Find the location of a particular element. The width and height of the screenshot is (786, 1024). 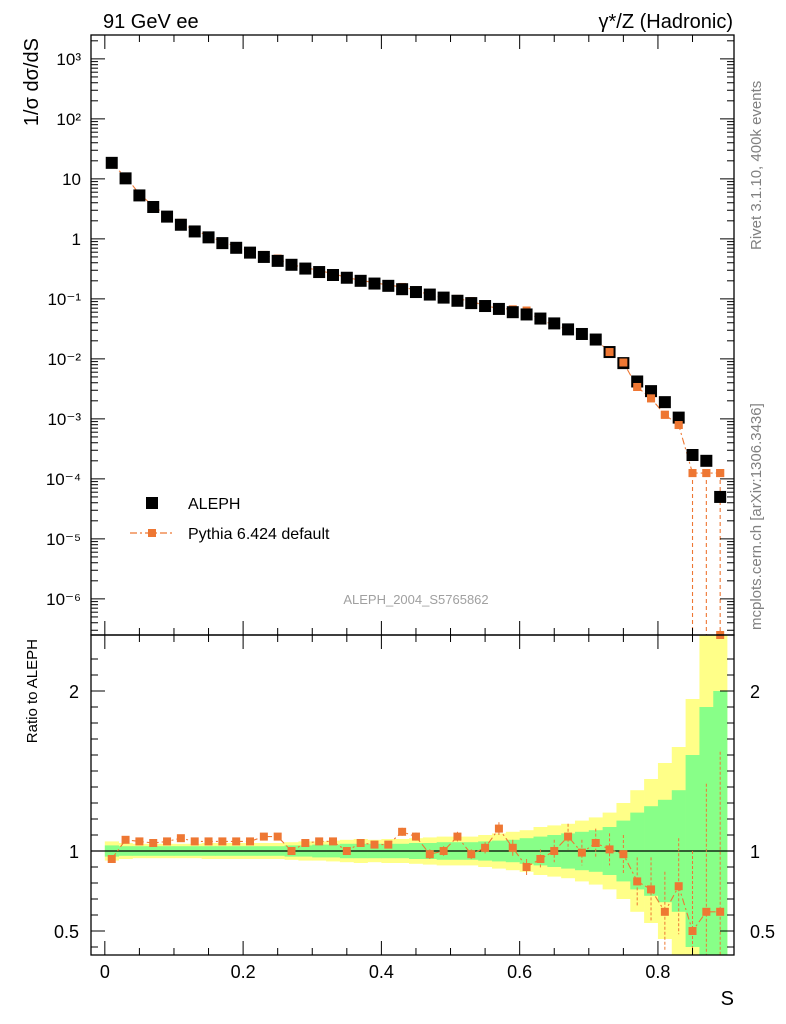

ratio-y-tick-label: 2 is located at coordinates (74, 692).